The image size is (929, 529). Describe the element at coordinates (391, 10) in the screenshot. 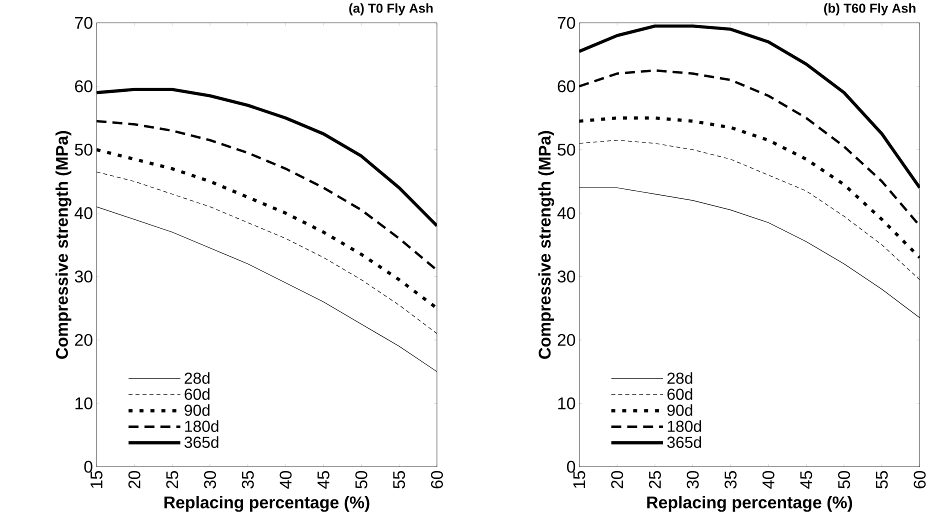

I see `chart-title: (a) T0 Fly Ash` at that location.